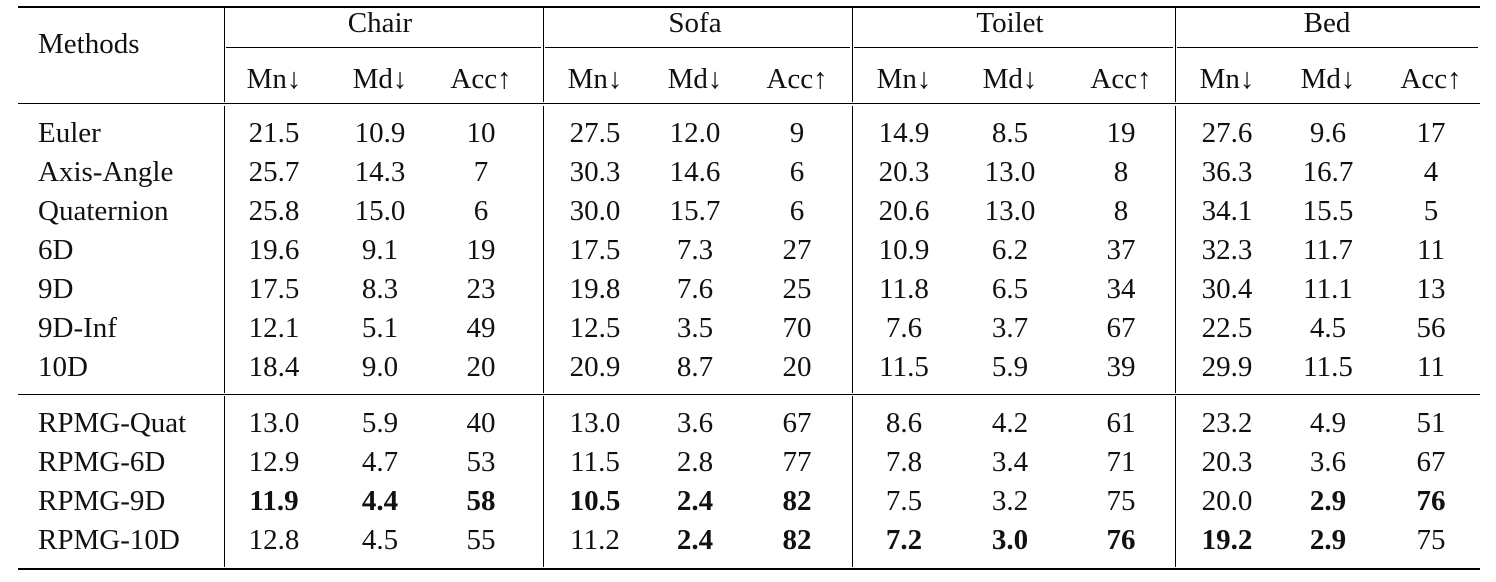  I want to click on table-cell: 3.6, so click(1328, 462).